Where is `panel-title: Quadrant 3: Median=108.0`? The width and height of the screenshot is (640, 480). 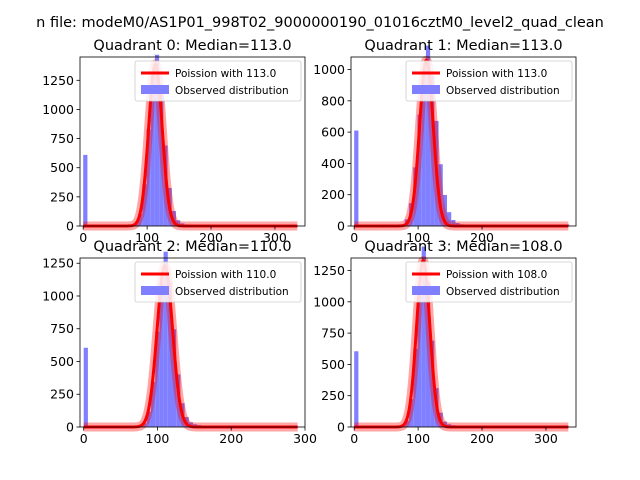
panel-title: Quadrant 3: Median=108.0 is located at coordinates (463, 247).